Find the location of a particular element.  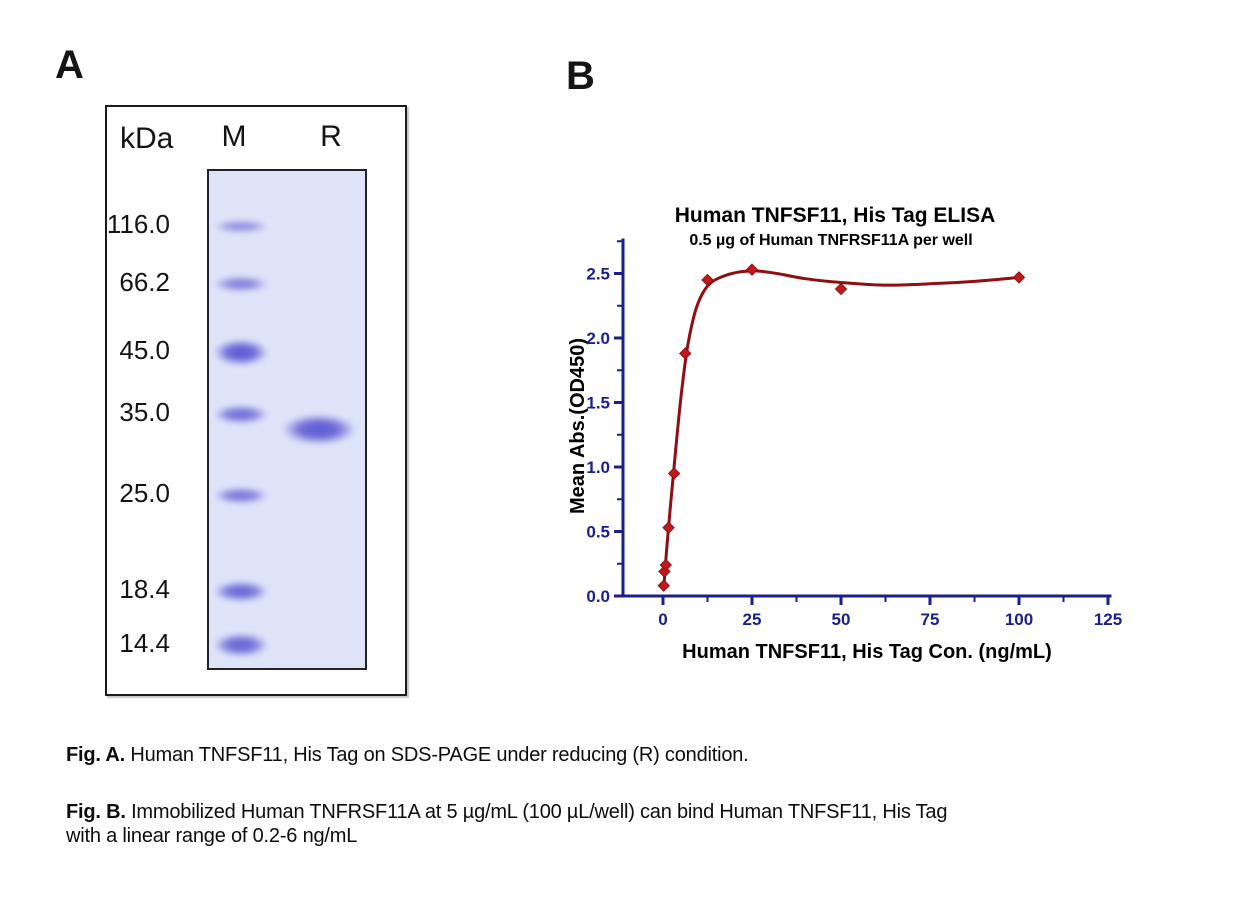

gel-band-sample-r is located at coordinates (319, 429).